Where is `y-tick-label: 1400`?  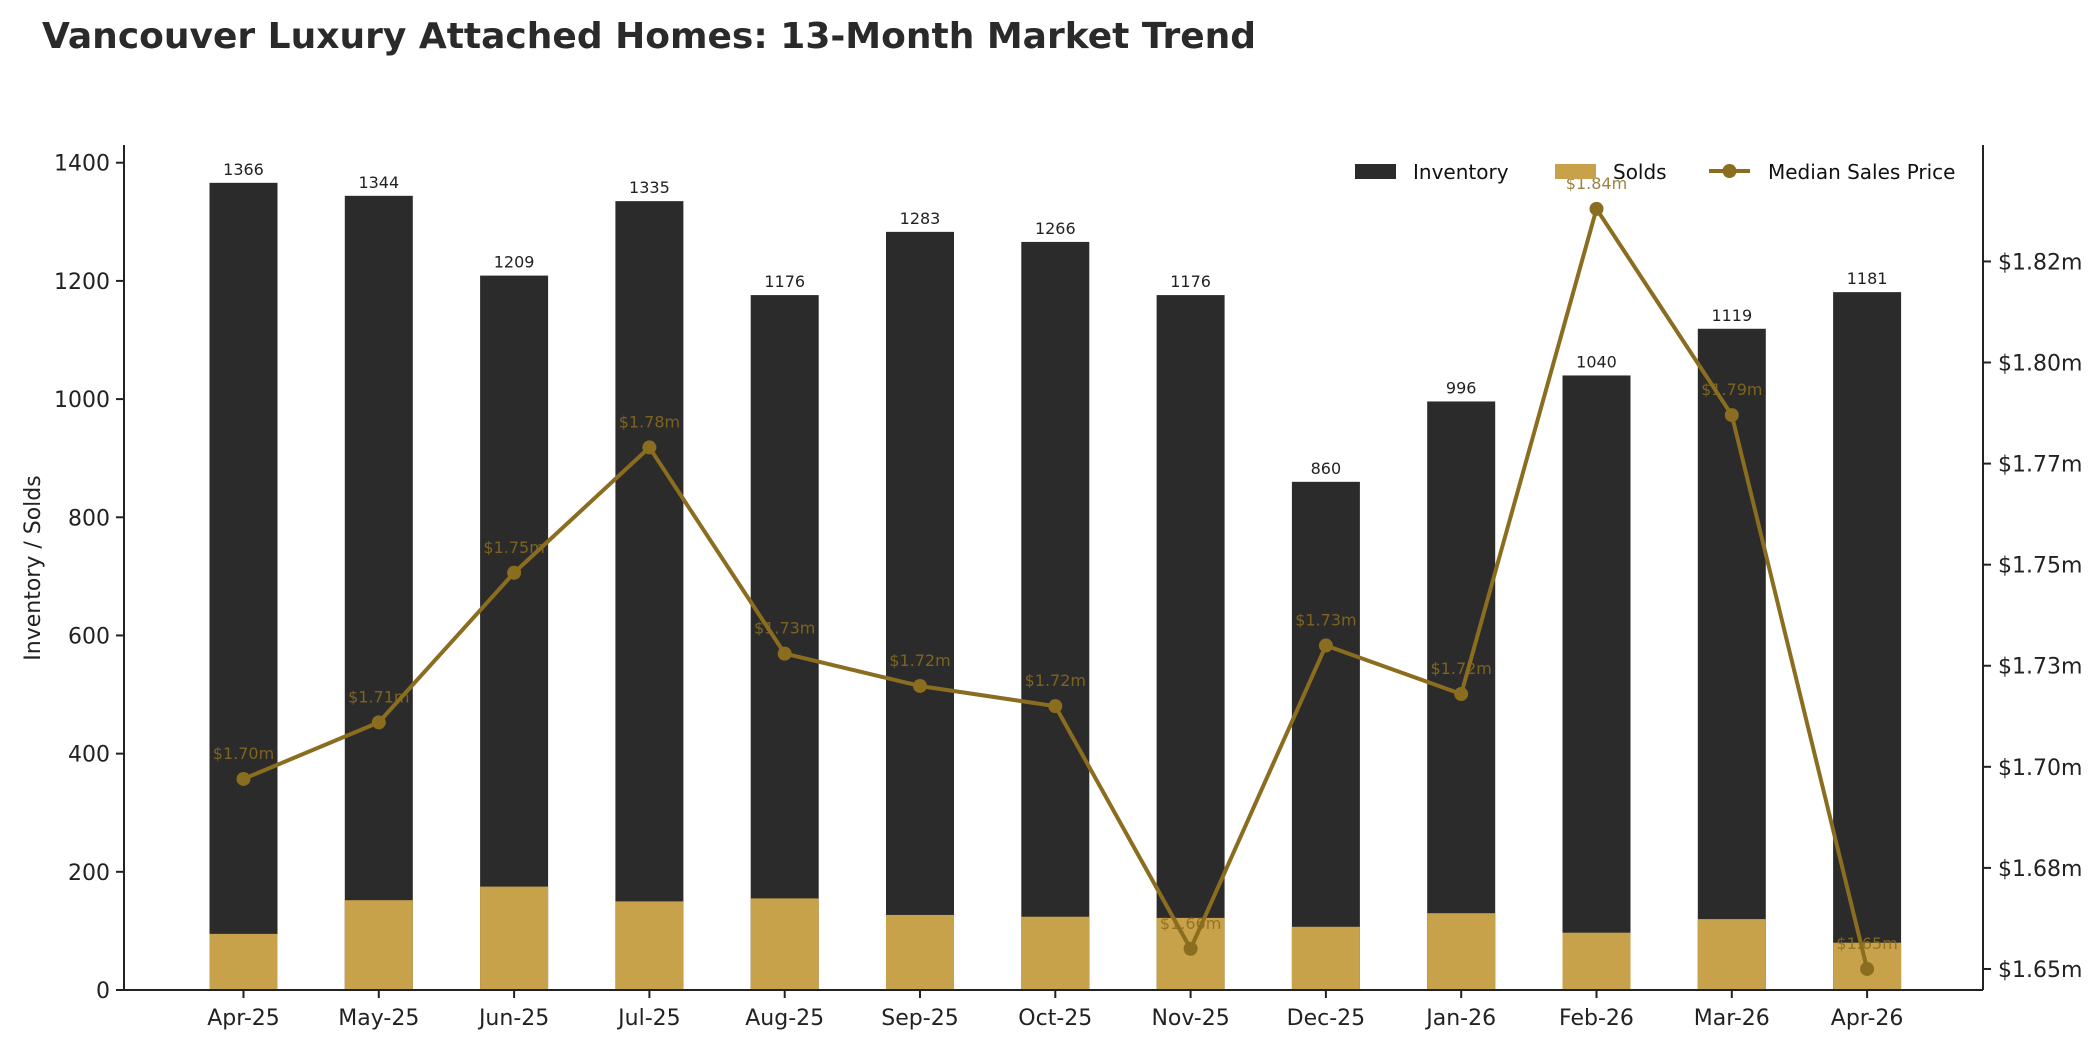
y-tick-label: 1400 is located at coordinates (82, 164).